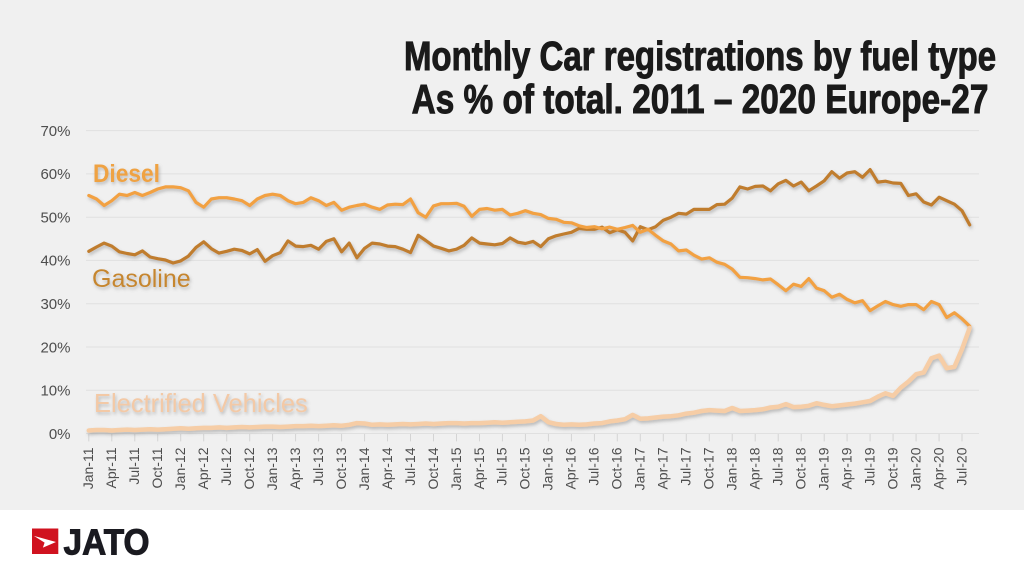 The image size is (1024, 578). What do you see at coordinates (433, 468) in the screenshot?
I see `svg-text: Oct-14` at bounding box center [433, 468].